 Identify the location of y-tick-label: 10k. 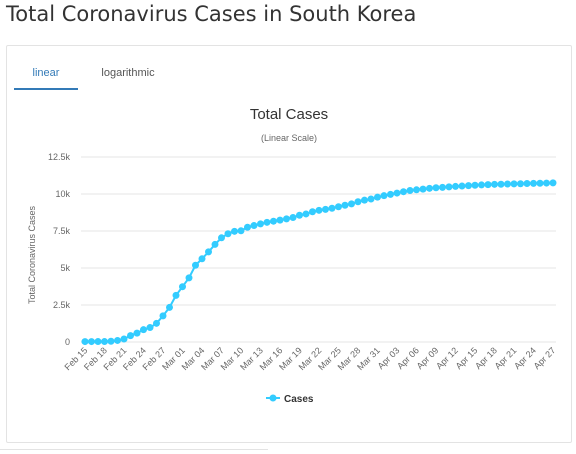
(62, 194).